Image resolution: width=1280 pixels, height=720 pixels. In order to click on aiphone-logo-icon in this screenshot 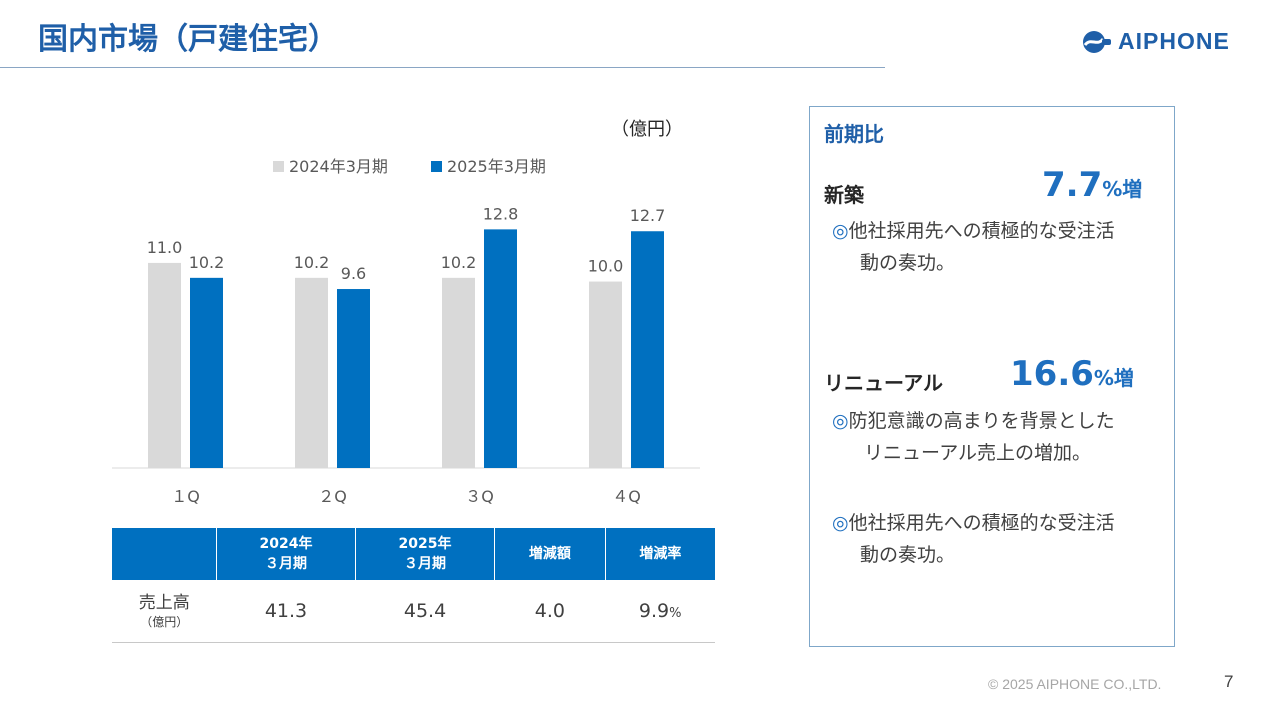, I will do `click(1097, 41)`.